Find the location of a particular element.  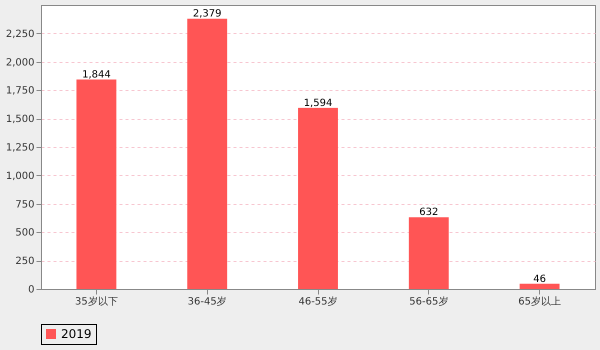

data-label: 632 is located at coordinates (428, 212).